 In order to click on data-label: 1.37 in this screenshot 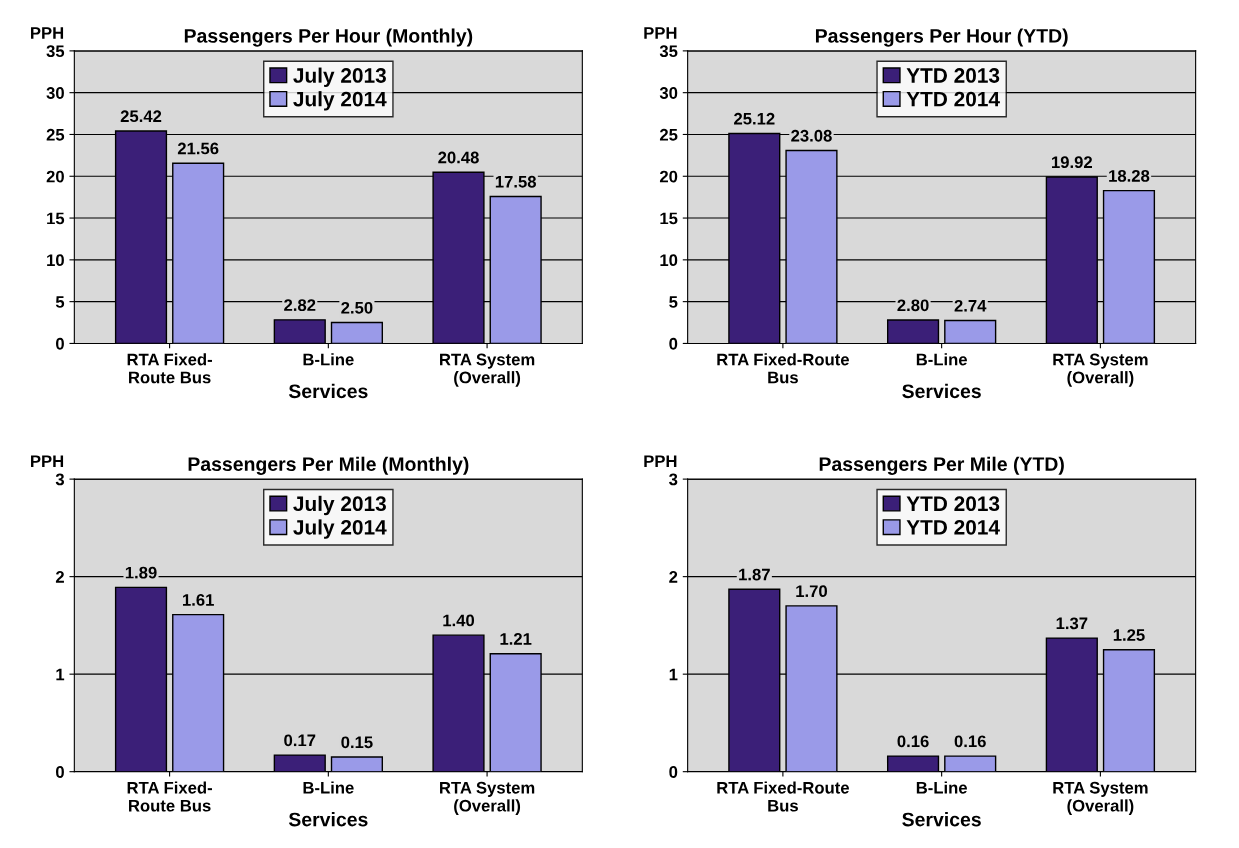, I will do `click(1072, 623)`.